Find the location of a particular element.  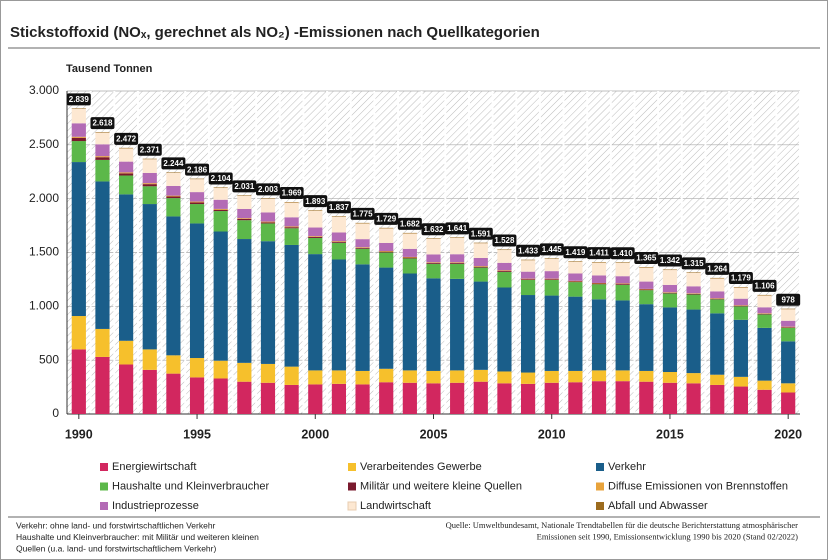

total-label: 1.775 is located at coordinates (363, 214).